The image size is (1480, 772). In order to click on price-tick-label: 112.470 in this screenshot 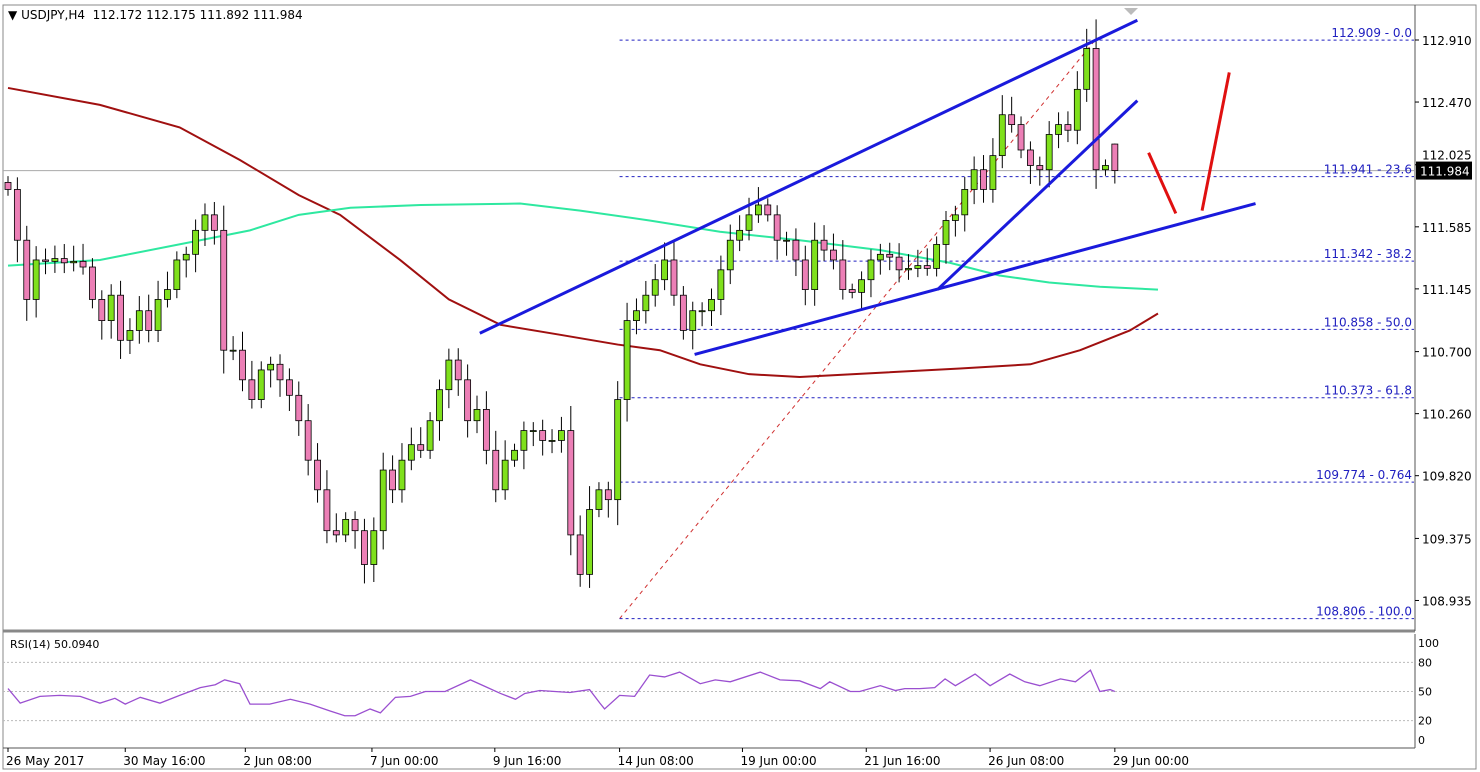, I will do `click(1447, 103)`.